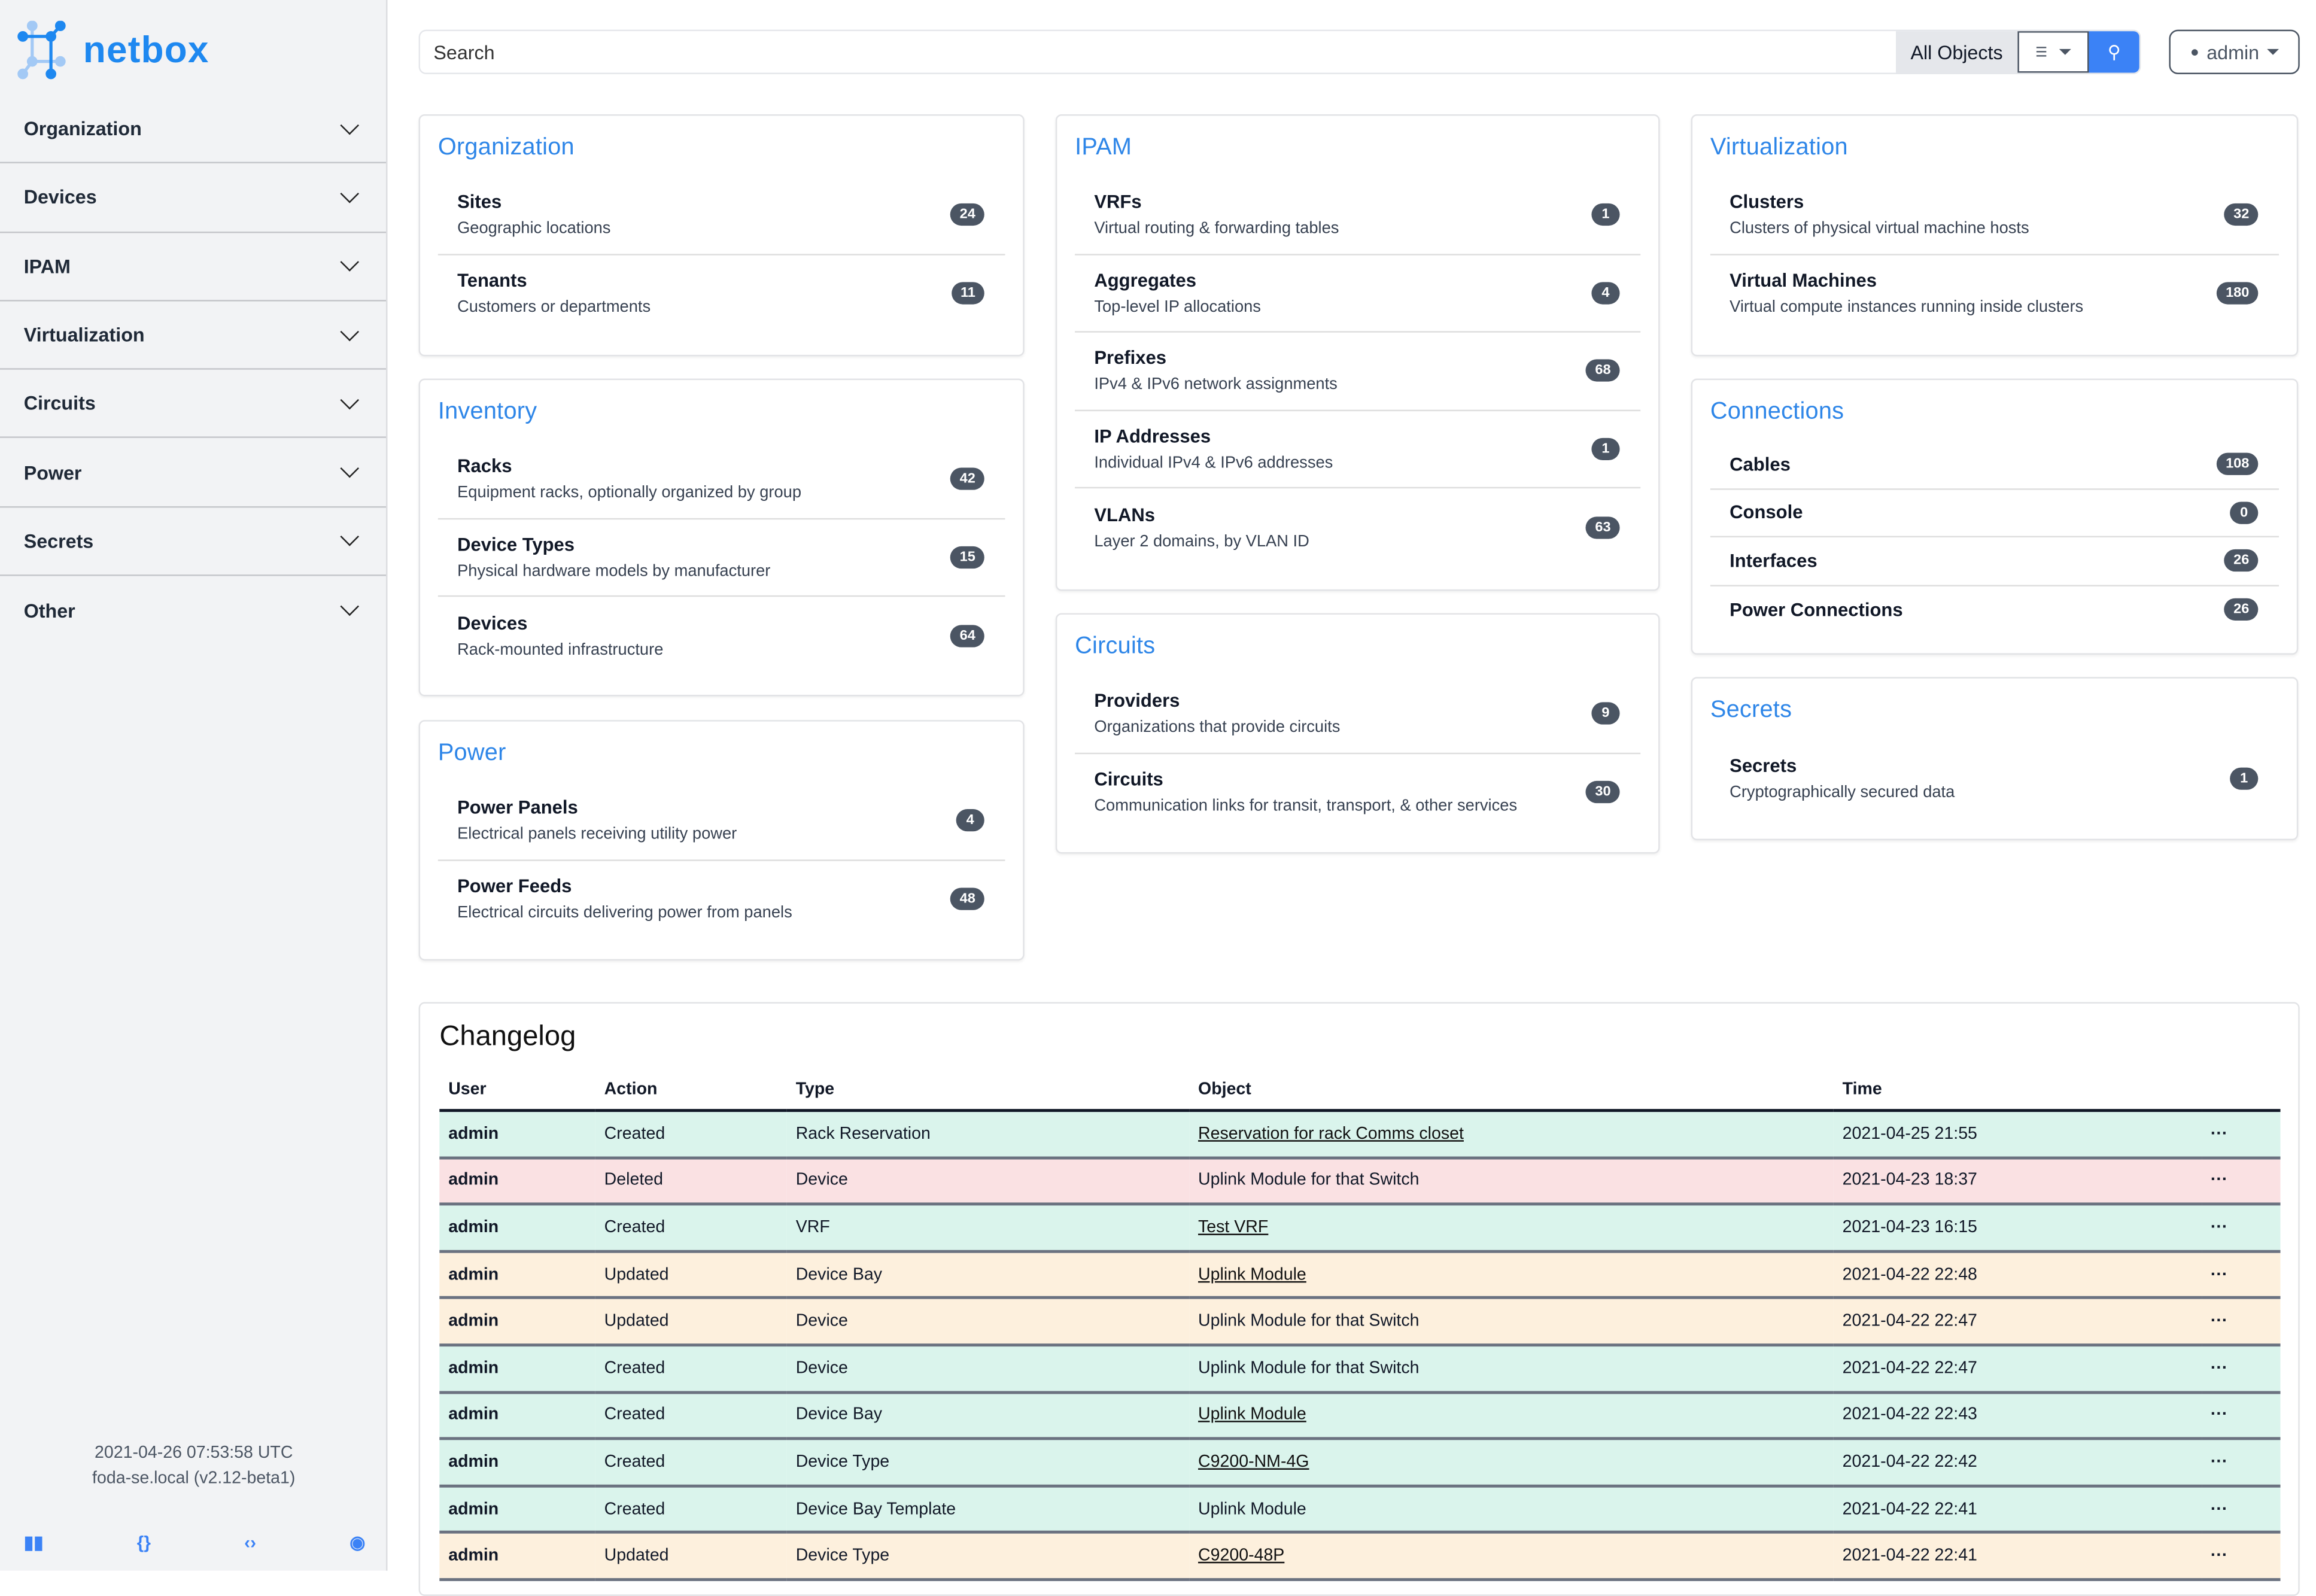 Image resolution: width=2316 pixels, height=1596 pixels. I want to click on column-header-time: Time, so click(2017, 1097).